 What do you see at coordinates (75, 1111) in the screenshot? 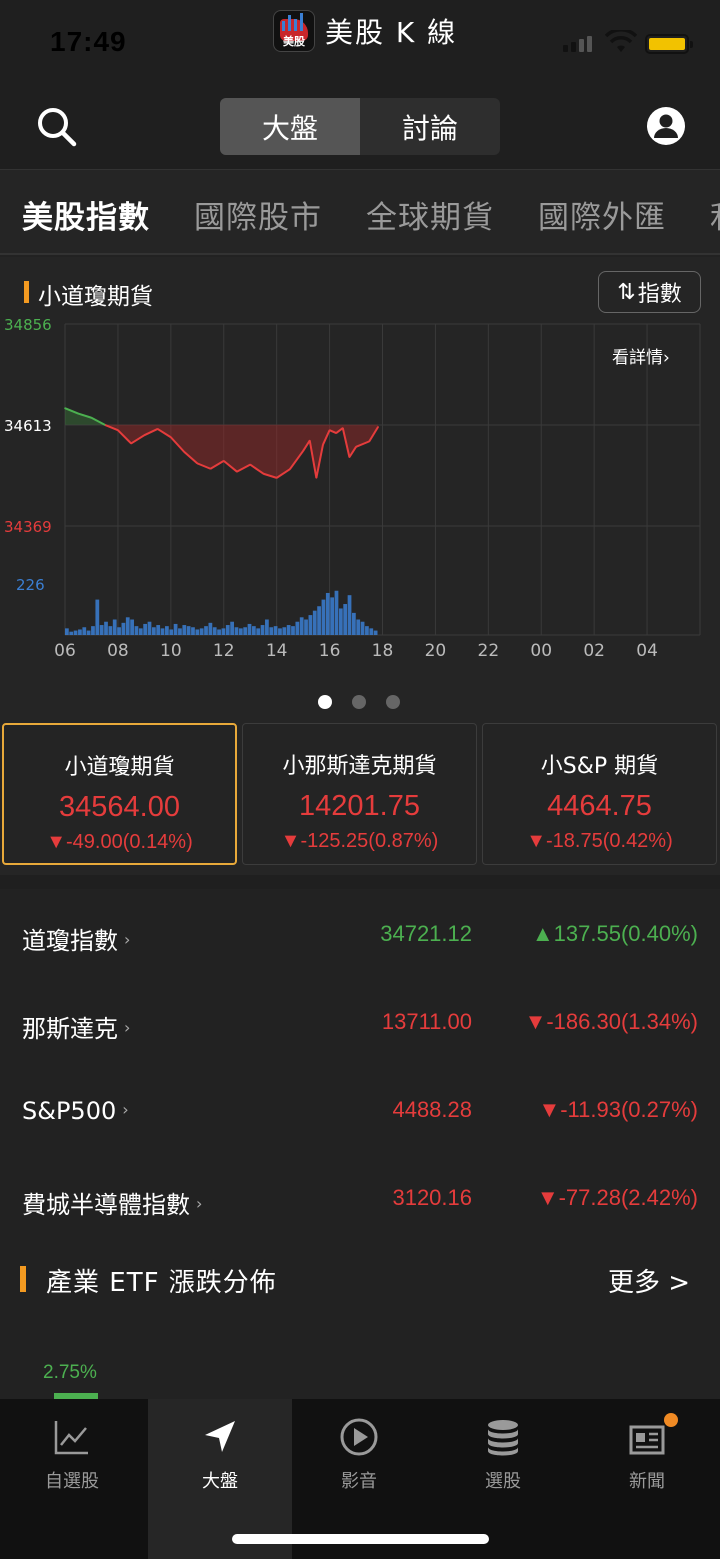
I see `index-name: S&P500 ›` at bounding box center [75, 1111].